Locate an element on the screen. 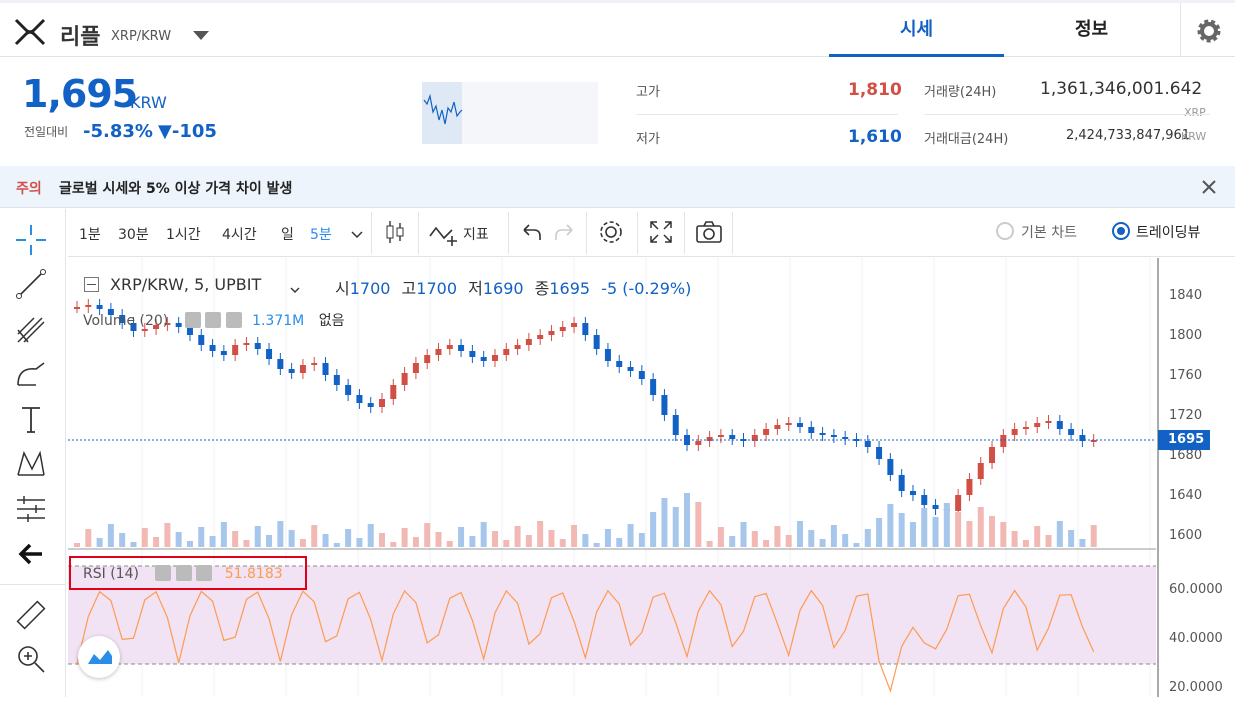 The width and height of the screenshot is (1235, 701). interval-30m: 30분 is located at coordinates (133, 235).